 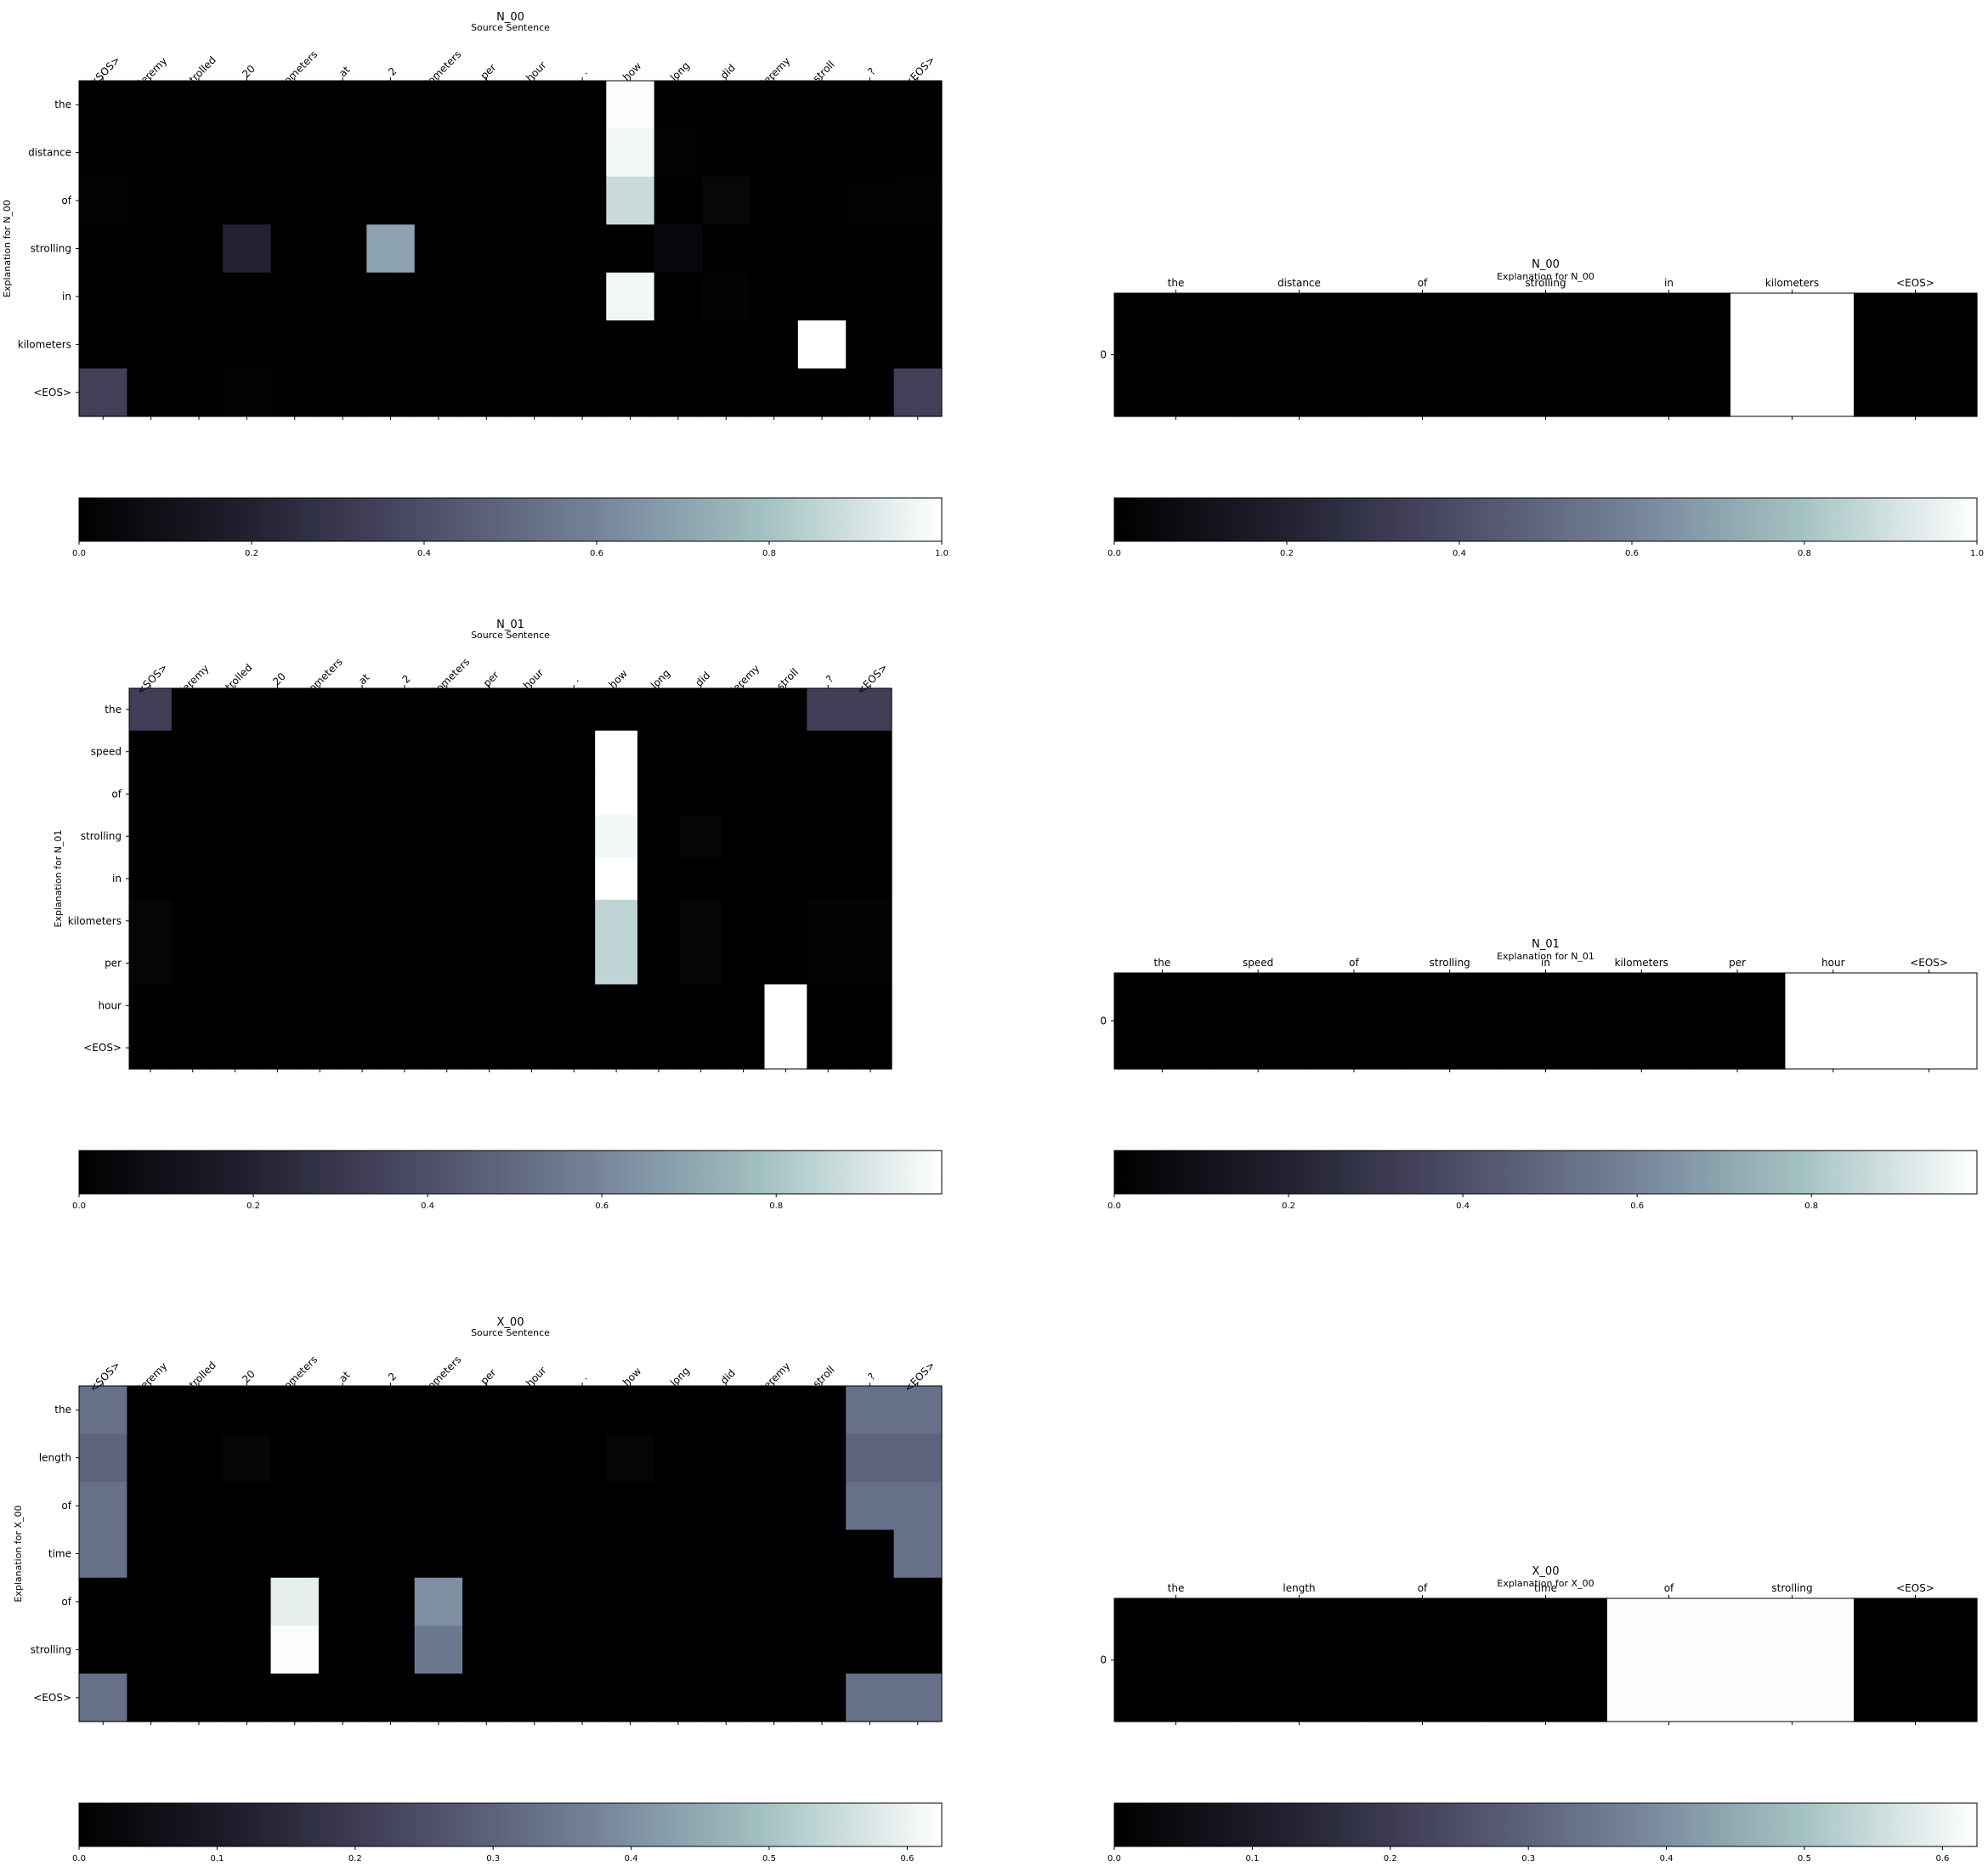 What do you see at coordinates (102, 1048) in the screenshot?
I see `y-tick-label: <EOS>` at bounding box center [102, 1048].